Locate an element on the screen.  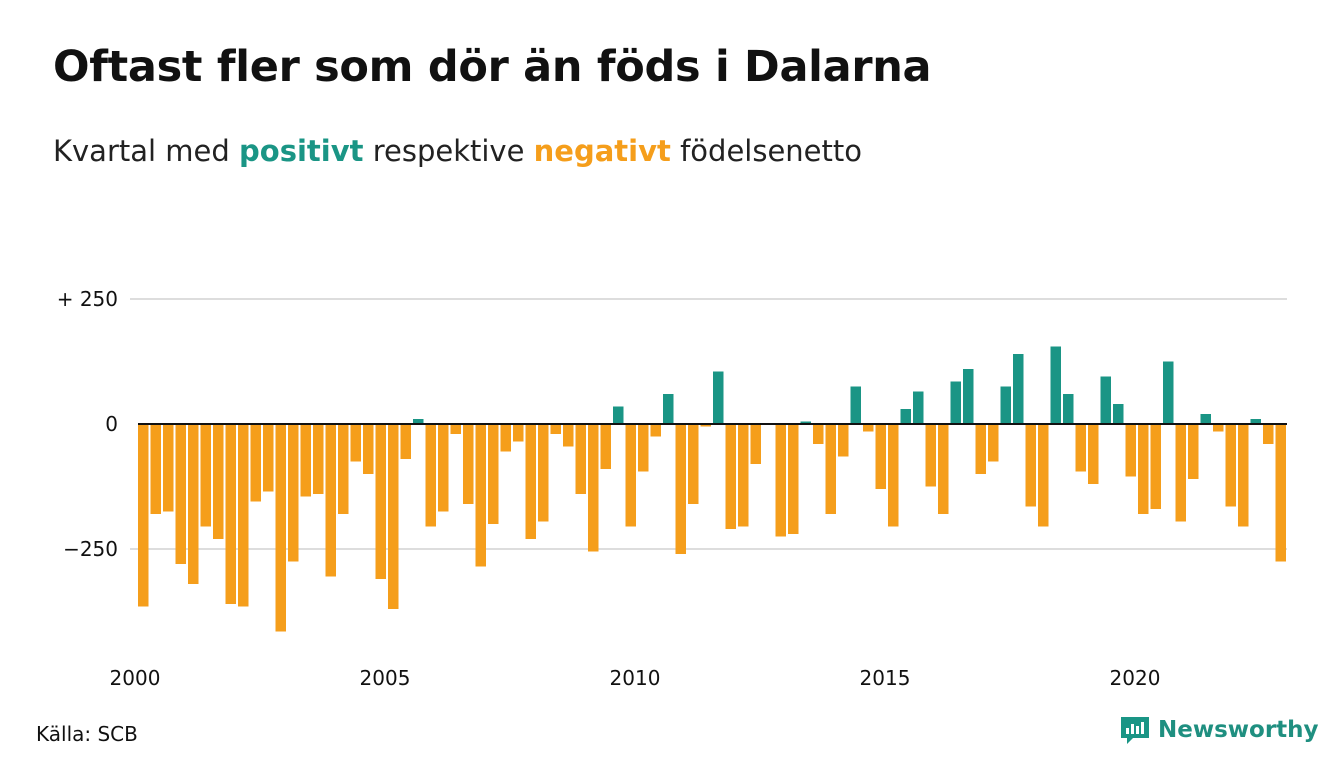
newsworthy-logo-icon is located at coordinates (1135, 730).